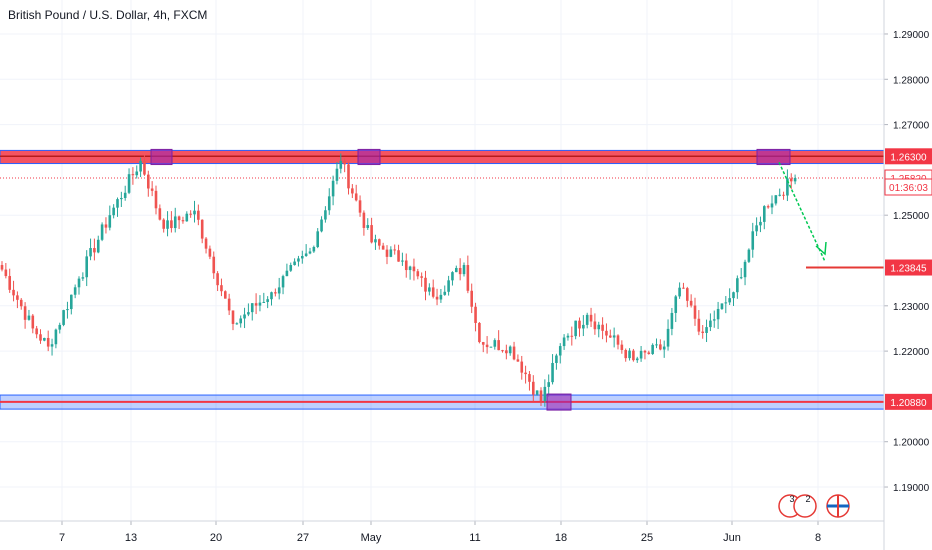  I want to click on chart-title: British Pound / U.S. Dollar, 4h, FXCM, so click(108, 15).